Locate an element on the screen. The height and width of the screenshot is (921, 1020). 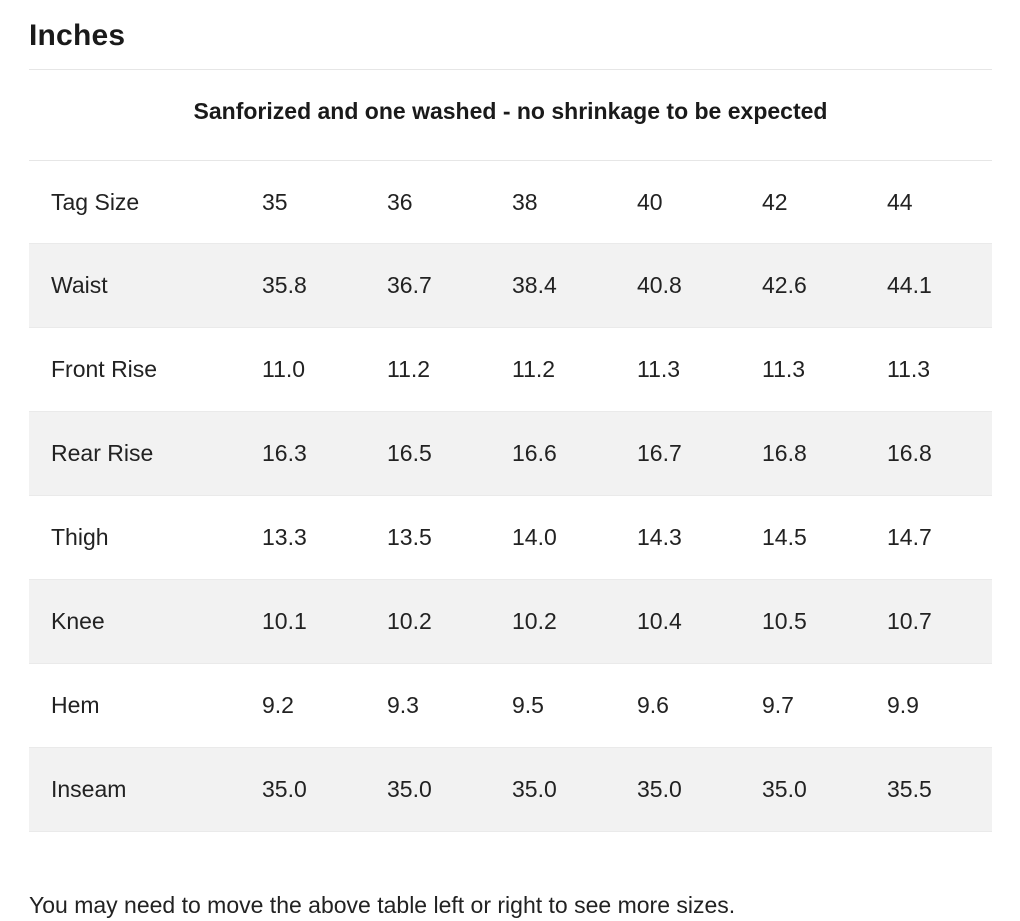
heading-divider is located at coordinates (510, 69).